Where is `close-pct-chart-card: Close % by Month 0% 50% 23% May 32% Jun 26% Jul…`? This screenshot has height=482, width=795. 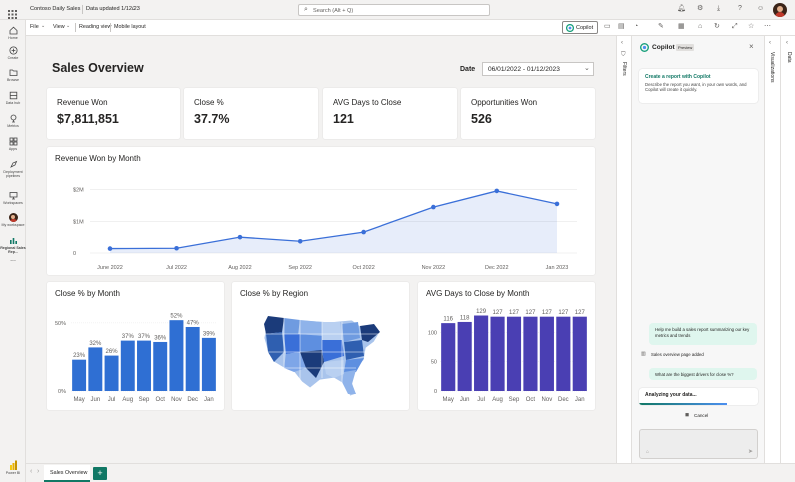
close-pct-chart-card: Close % by Month 0% 50% 23% May 32% Jun 26% Jul… is located at coordinates (135, 346).